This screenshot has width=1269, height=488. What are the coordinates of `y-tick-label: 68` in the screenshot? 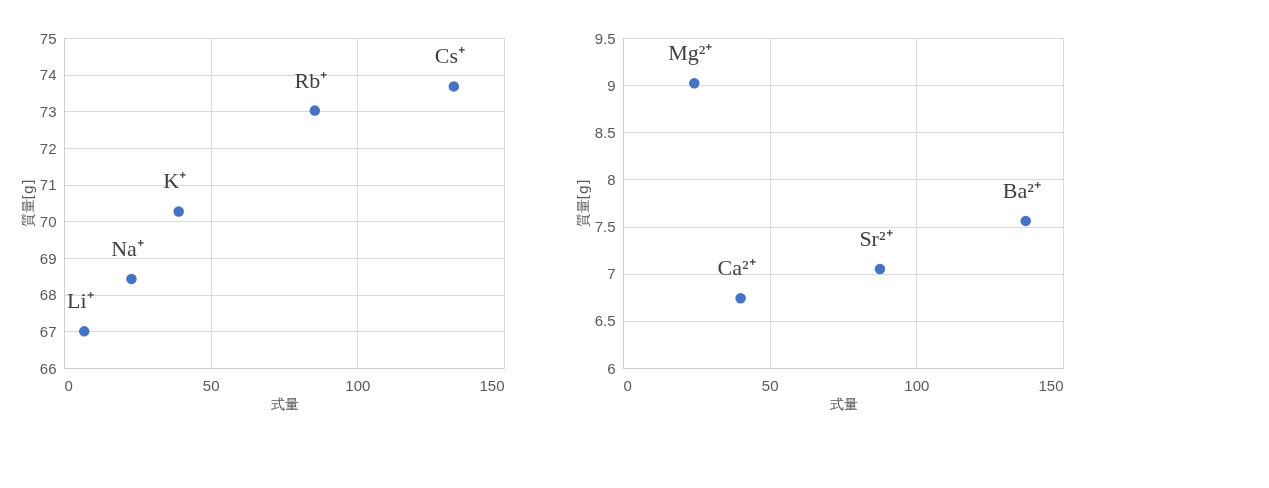 It's located at (48, 295).